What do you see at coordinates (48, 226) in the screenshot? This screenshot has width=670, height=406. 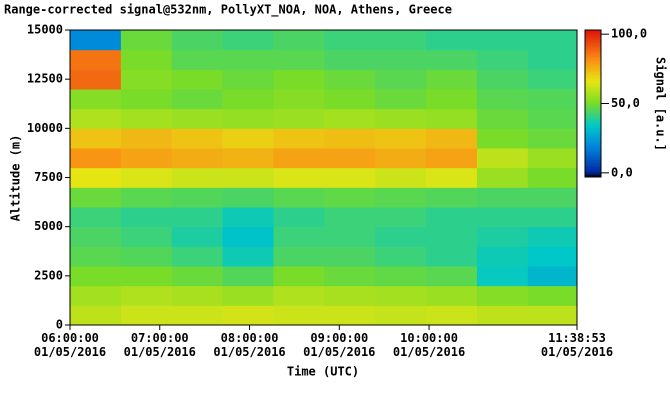 I see `y-tick-label: 5000` at bounding box center [48, 226].